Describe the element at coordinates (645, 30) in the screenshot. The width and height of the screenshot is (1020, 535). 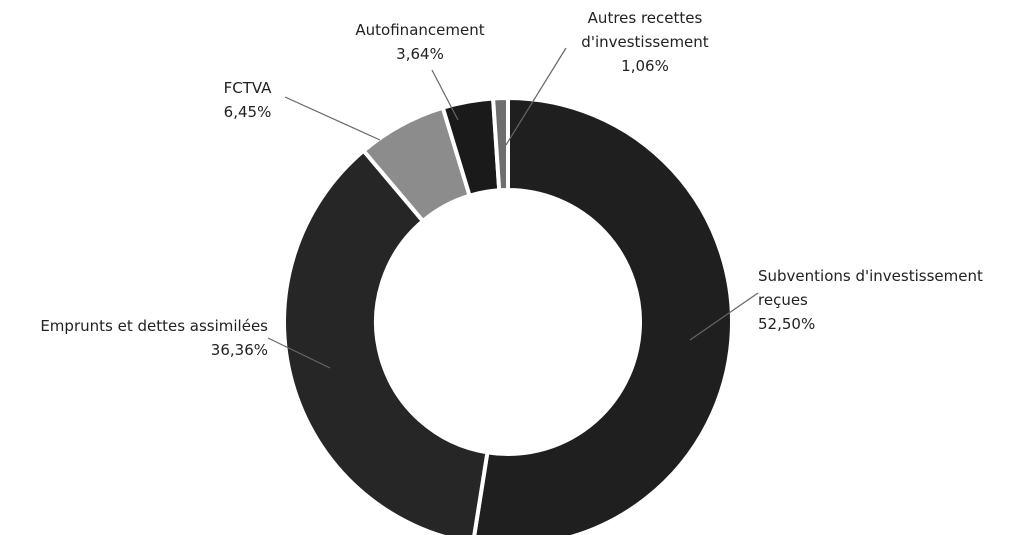
I see `category-label: Autres recettes d'investissement` at that location.